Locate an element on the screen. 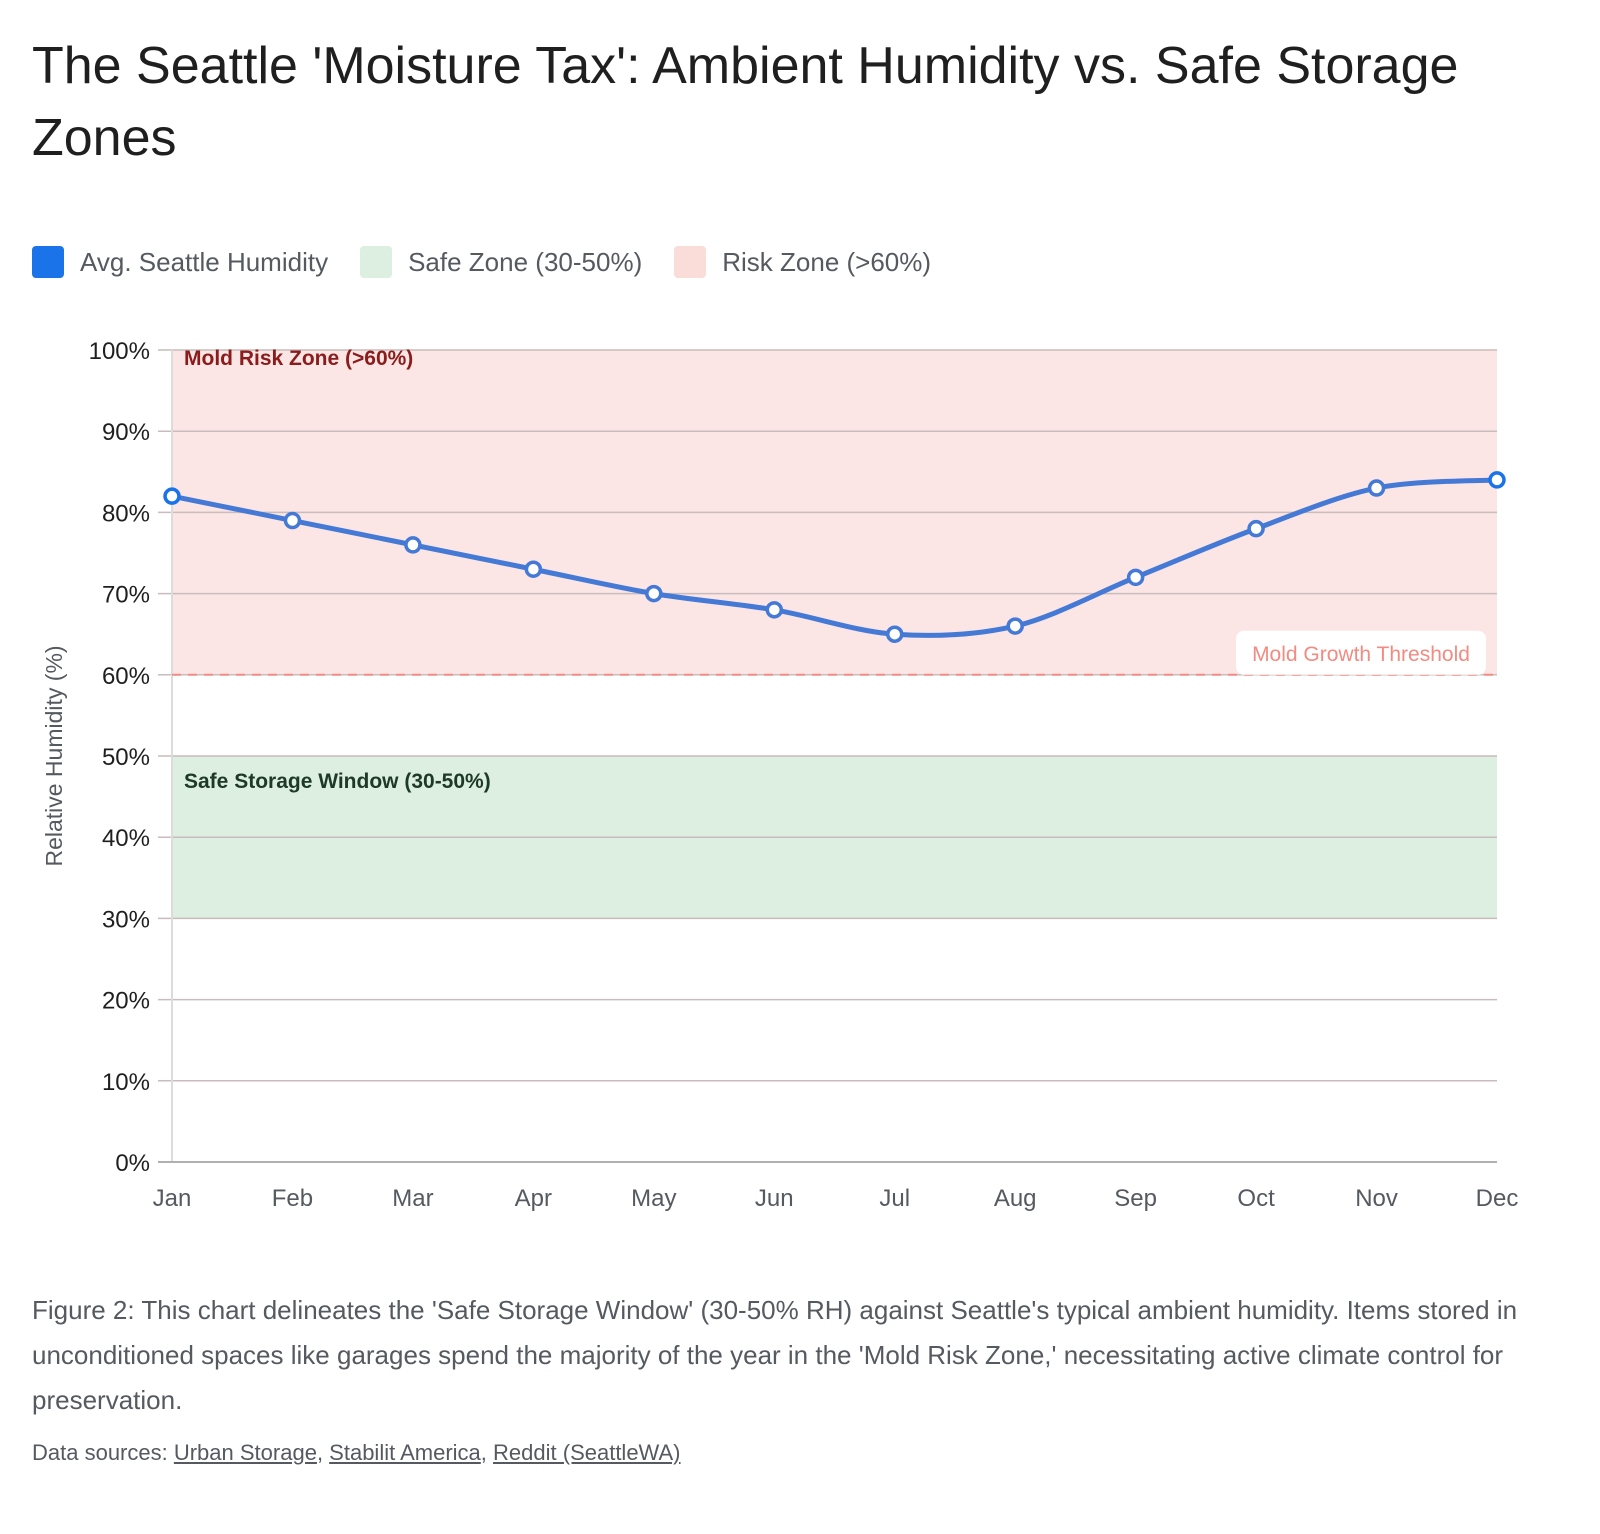 The image size is (1600, 1534). y-tick-label: 0% is located at coordinates (132, 1163).